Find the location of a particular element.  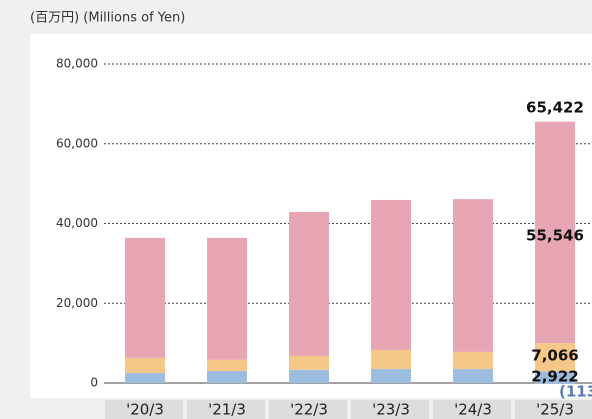

x-tick-label: '24/3 is located at coordinates (473, 410).